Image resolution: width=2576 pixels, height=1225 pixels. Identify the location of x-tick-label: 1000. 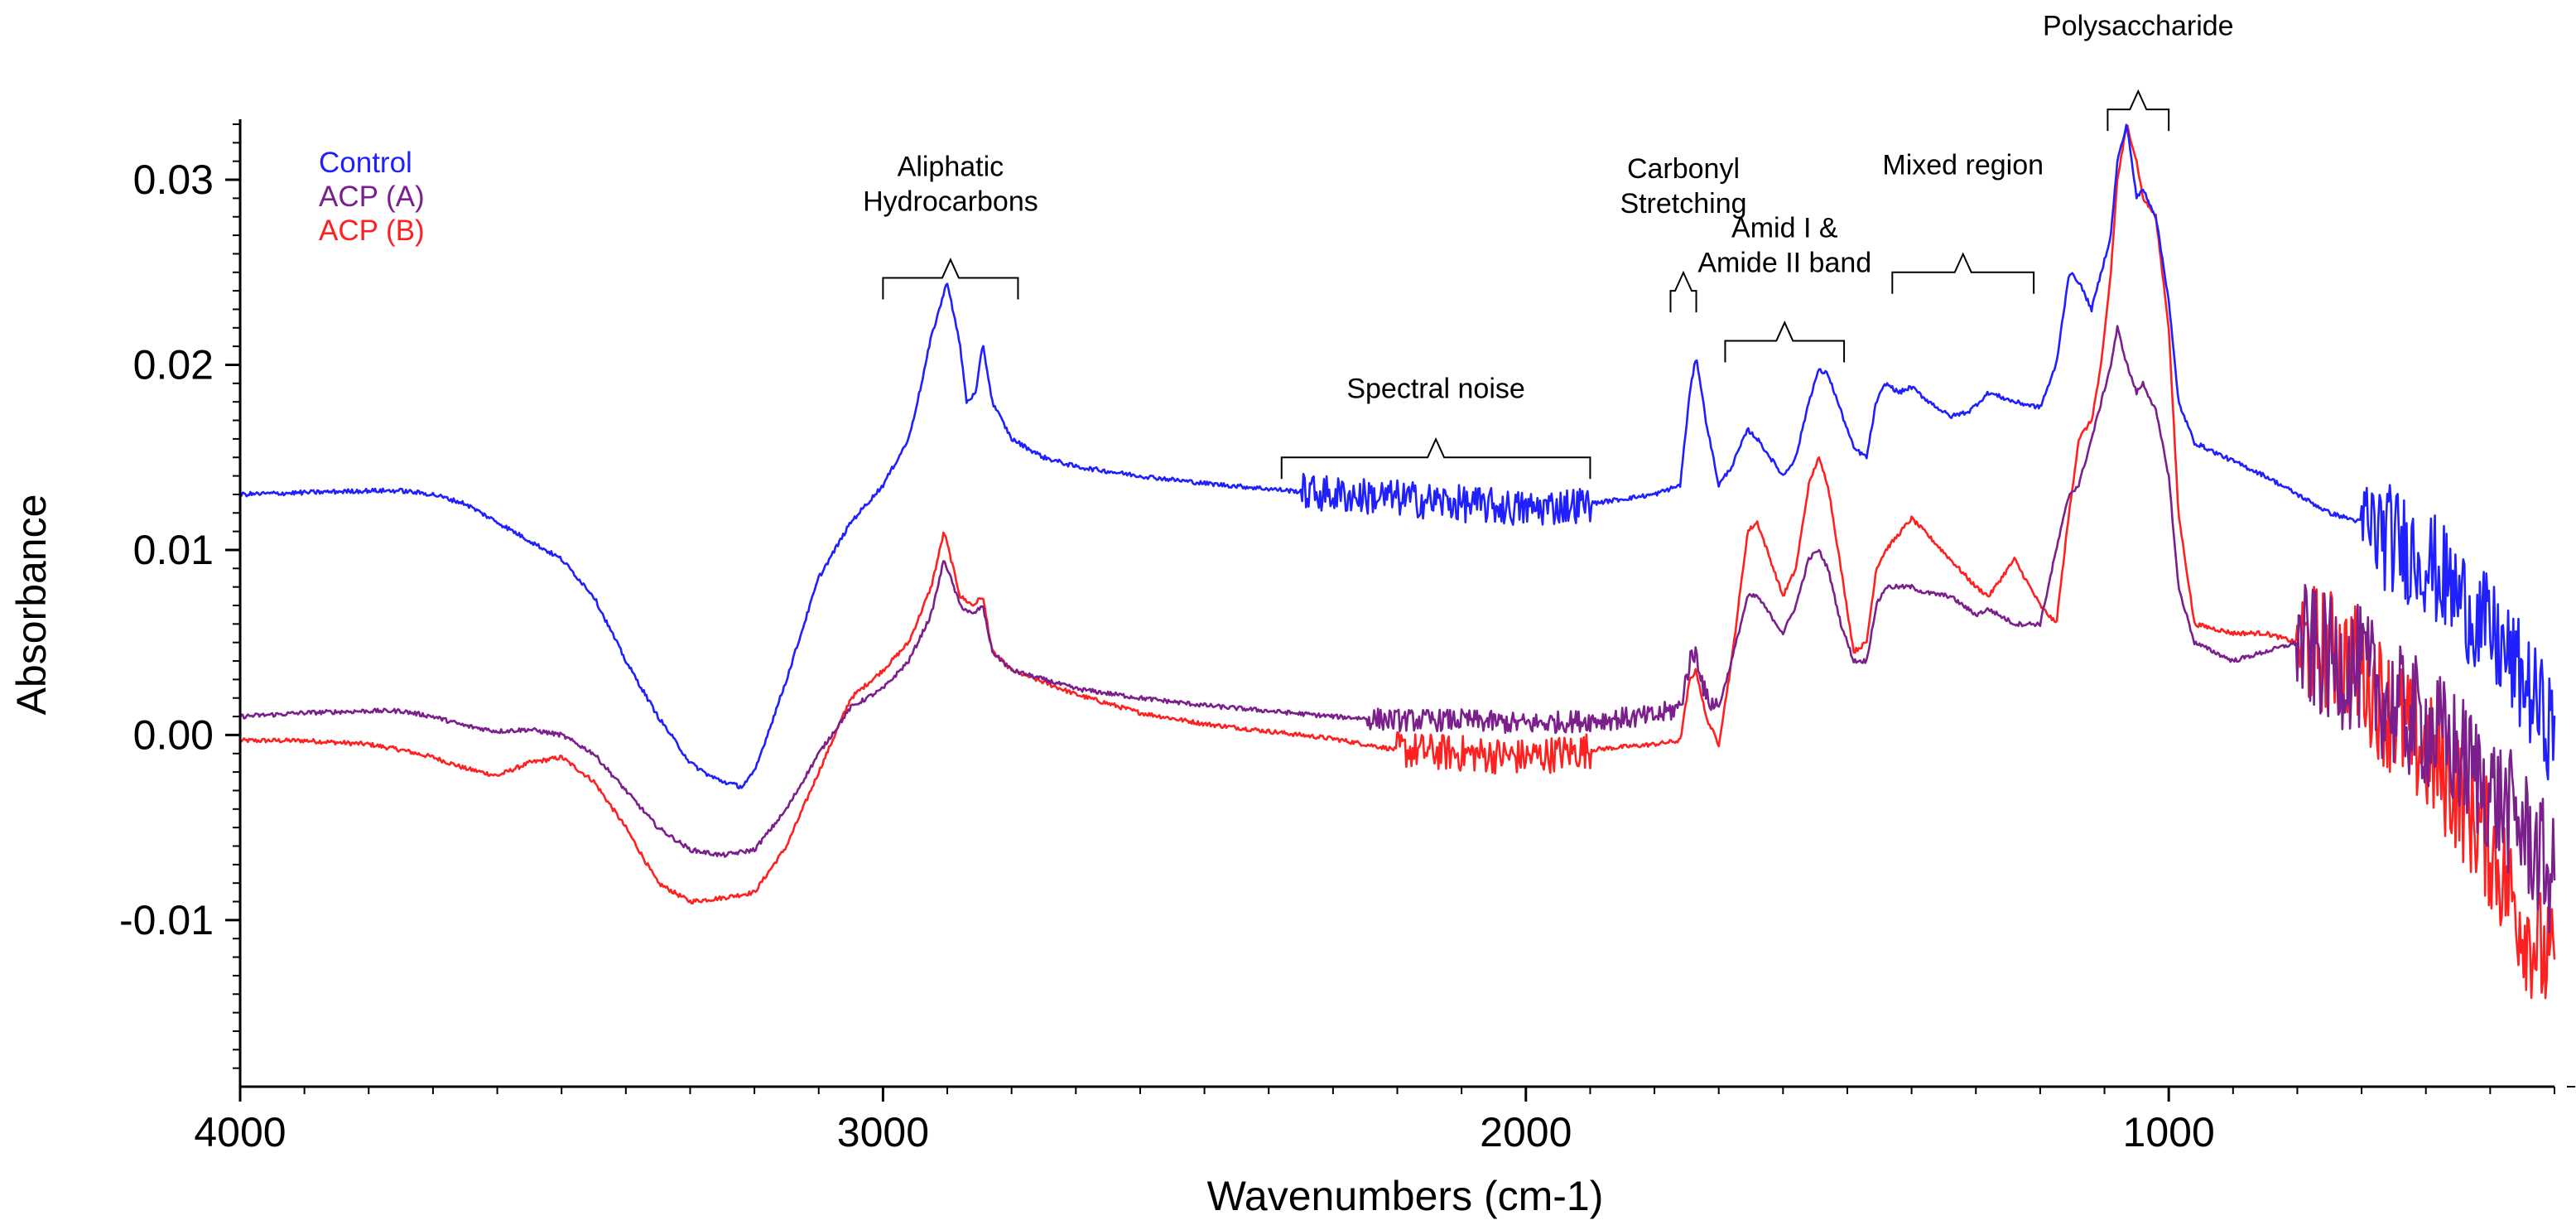
(2169, 1132).